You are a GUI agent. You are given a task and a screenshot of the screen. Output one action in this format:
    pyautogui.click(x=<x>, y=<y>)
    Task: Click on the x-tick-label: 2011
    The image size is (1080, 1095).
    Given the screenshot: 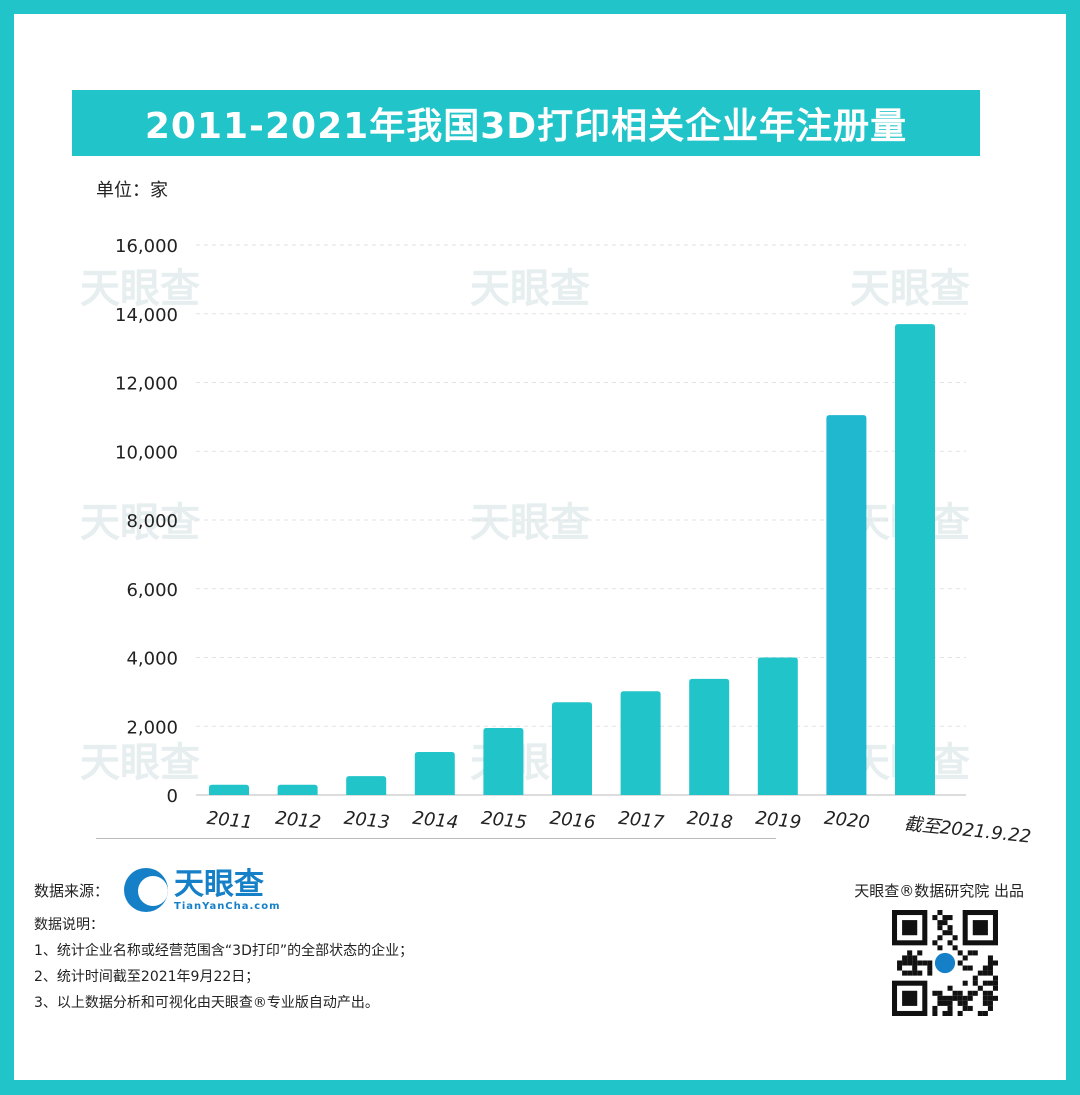 What is the action you would take?
    pyautogui.click(x=230, y=821)
    